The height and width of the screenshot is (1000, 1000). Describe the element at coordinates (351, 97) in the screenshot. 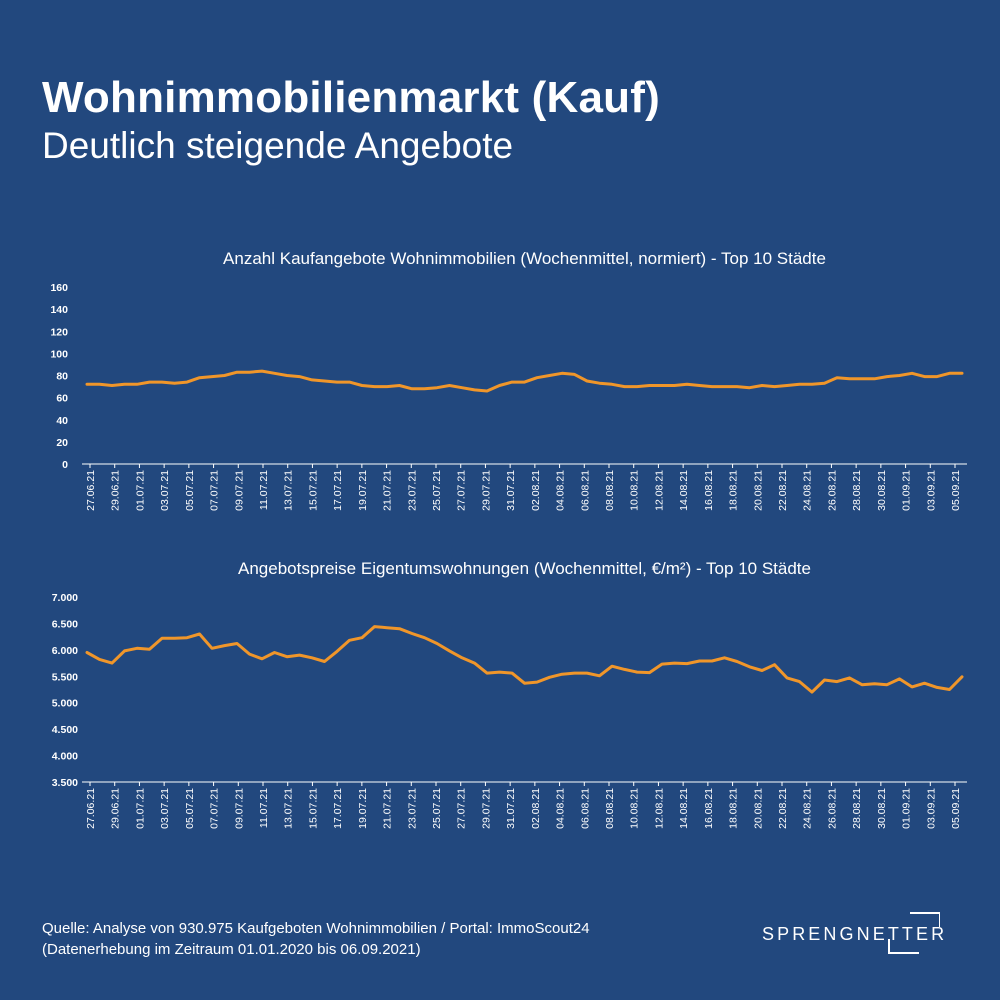

I see `page-title: Wohnimmobilienmarkt (Kauf)` at that location.